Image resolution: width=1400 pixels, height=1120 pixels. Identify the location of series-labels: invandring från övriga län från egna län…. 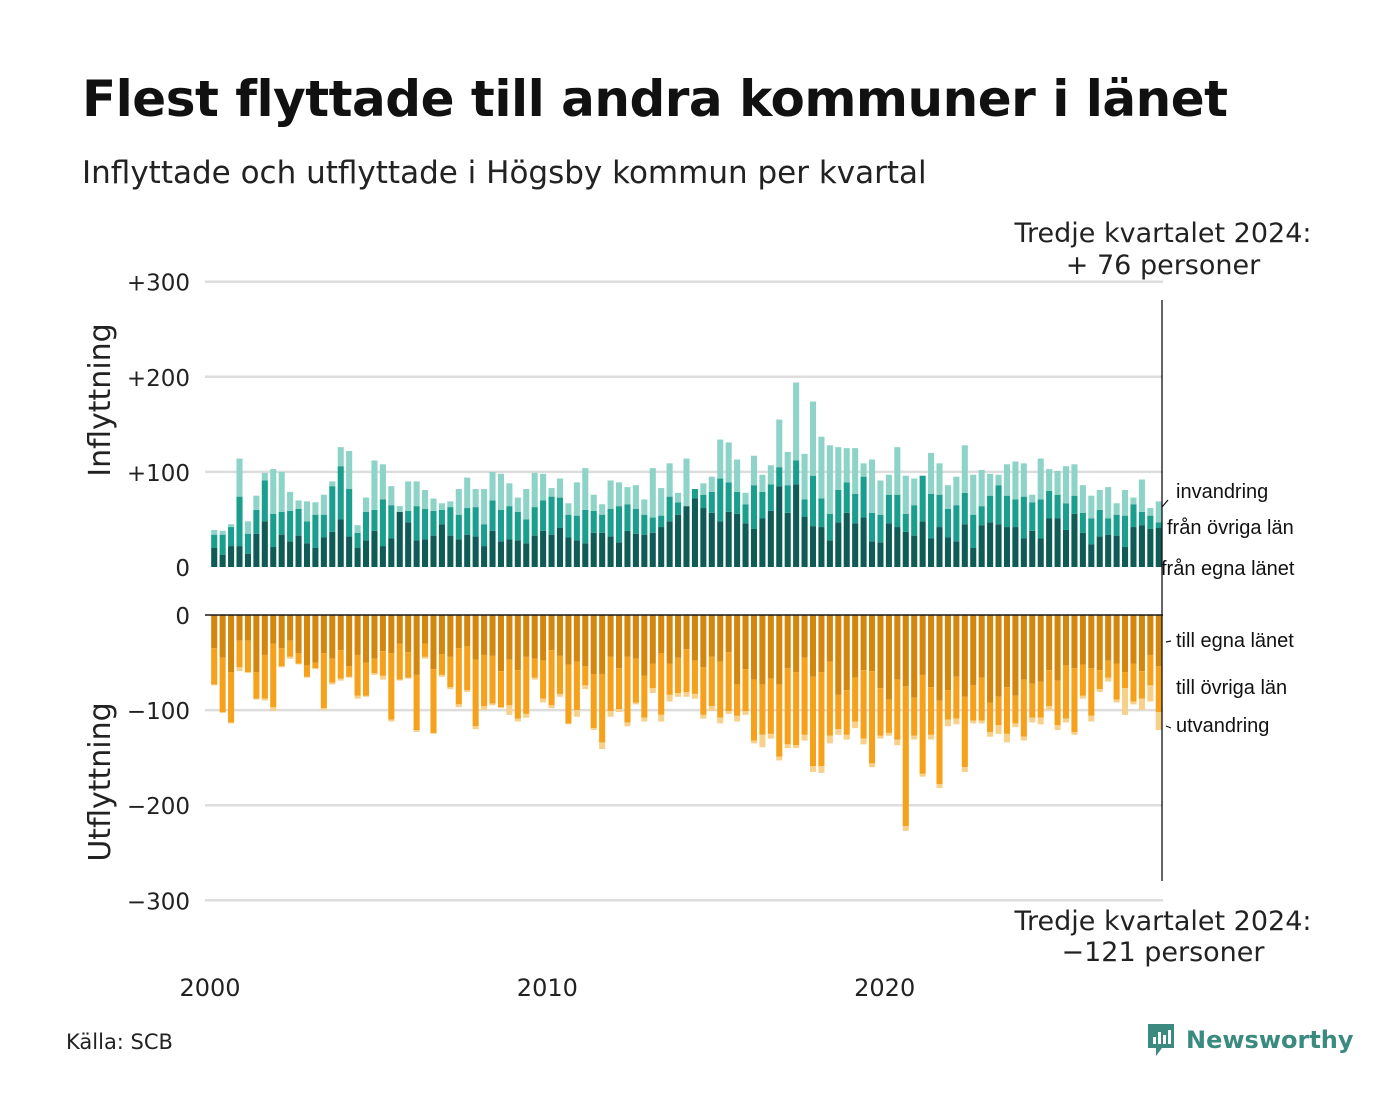
(1228, 609).